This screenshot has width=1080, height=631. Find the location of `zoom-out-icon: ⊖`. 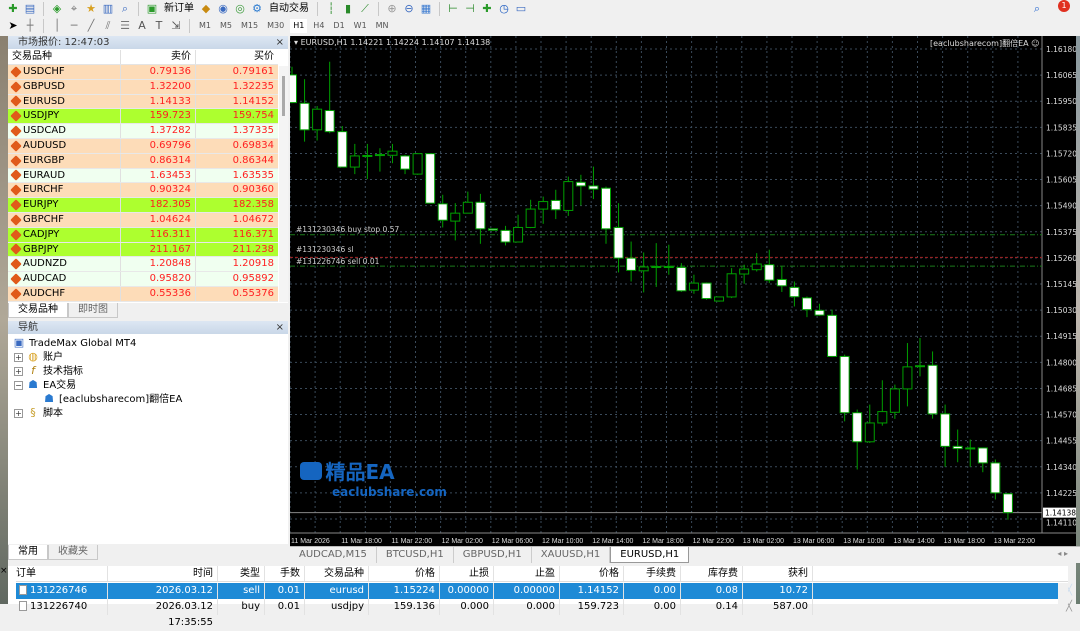

zoom-out-icon: ⊖ is located at coordinates (409, 8).